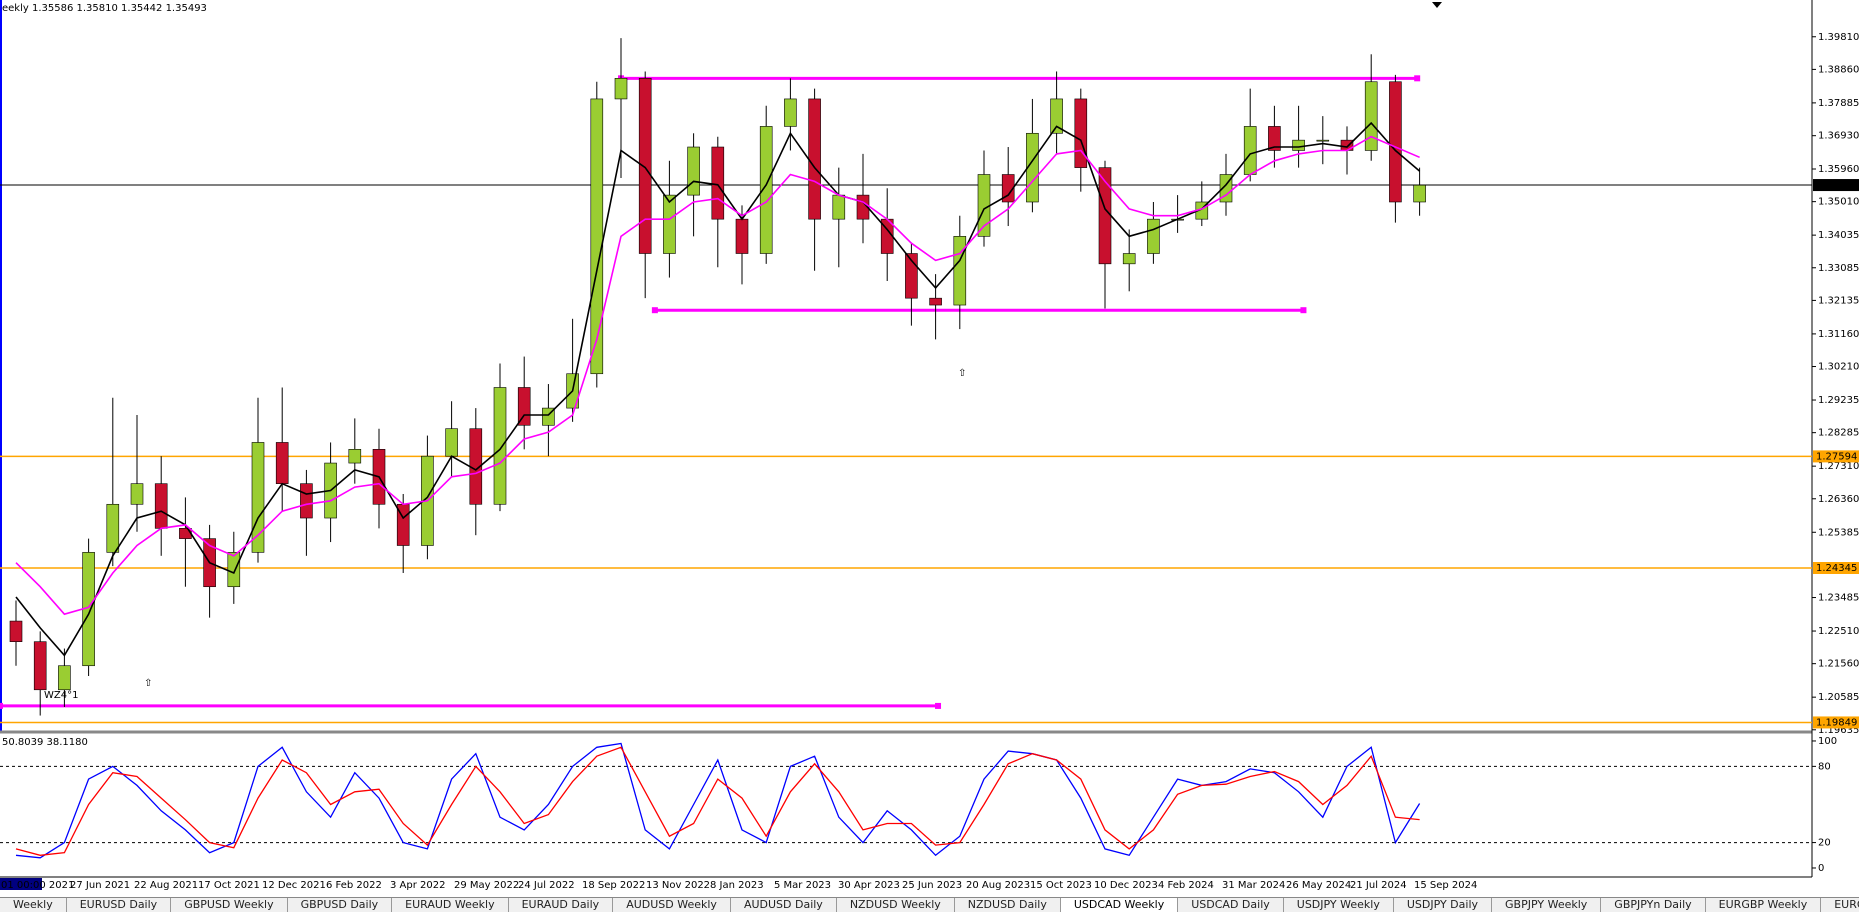 This screenshot has height=912, width=1859. Describe the element at coordinates (1838, 433) in the screenshot. I see `y-tick-label: 1.28285` at that location.